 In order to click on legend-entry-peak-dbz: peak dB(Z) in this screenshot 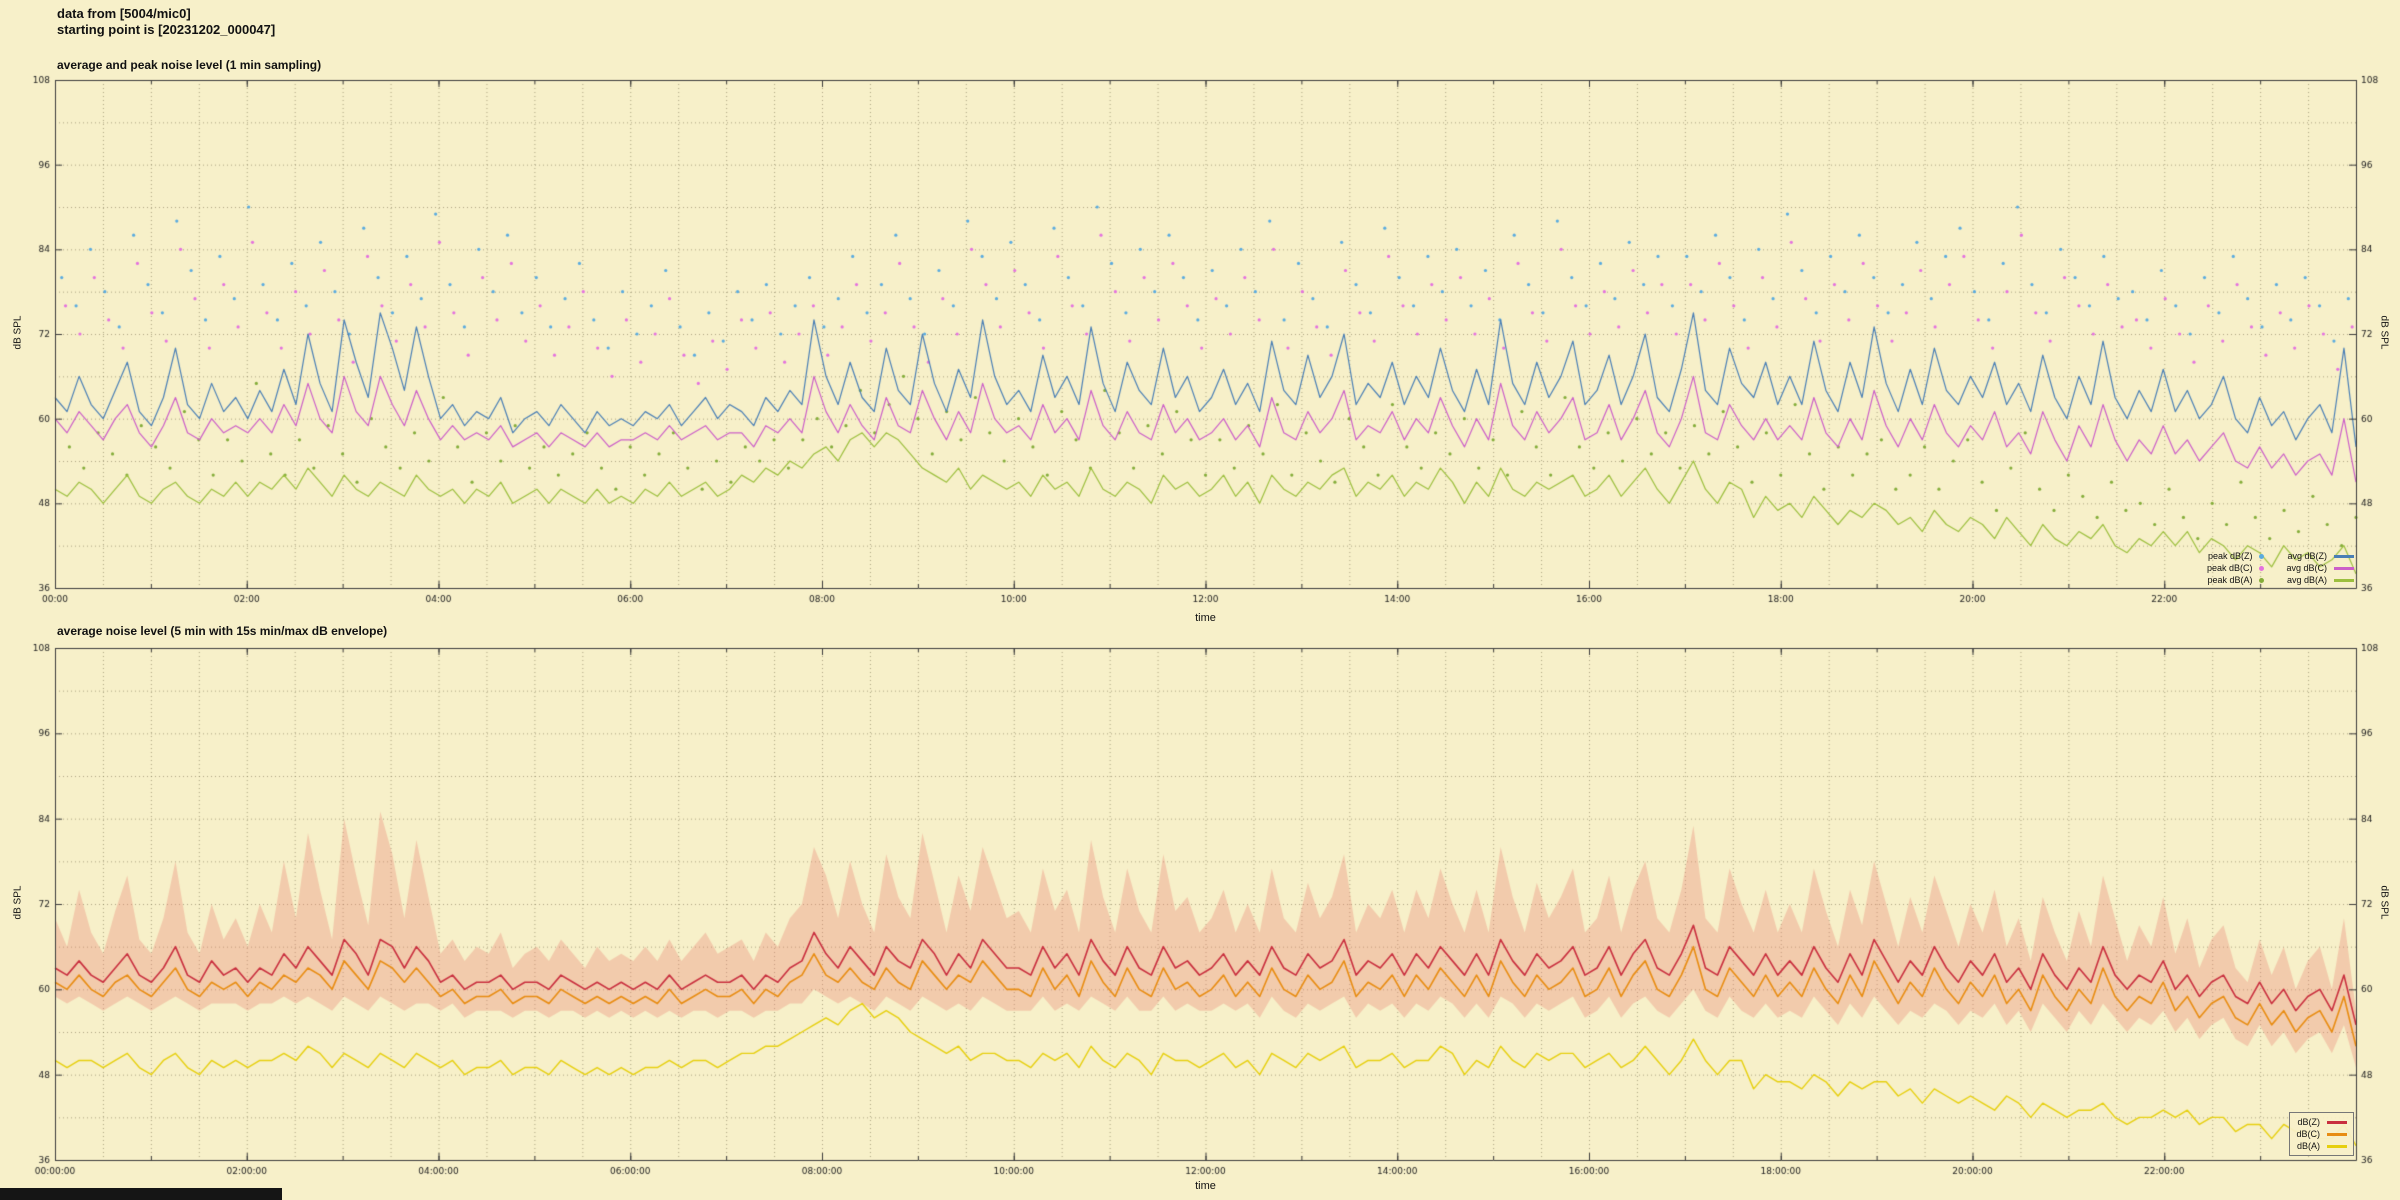, I will do `click(2236, 556)`.